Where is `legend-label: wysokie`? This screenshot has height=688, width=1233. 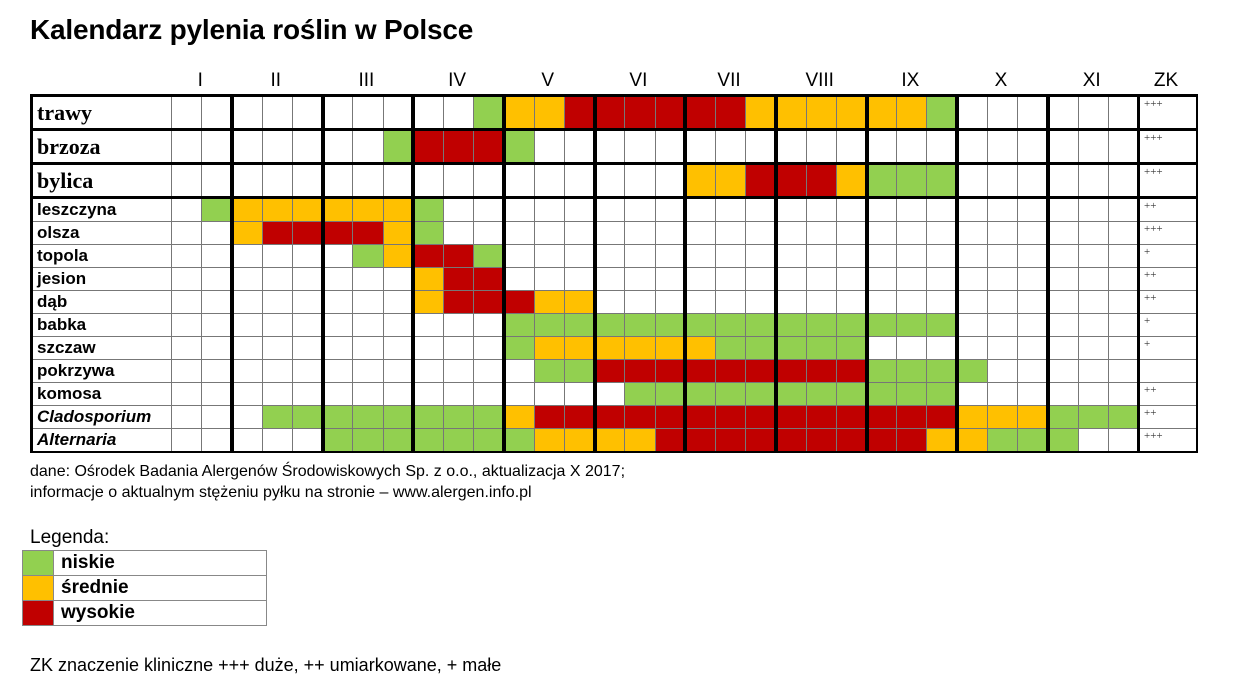 legend-label: wysokie is located at coordinates (160, 613).